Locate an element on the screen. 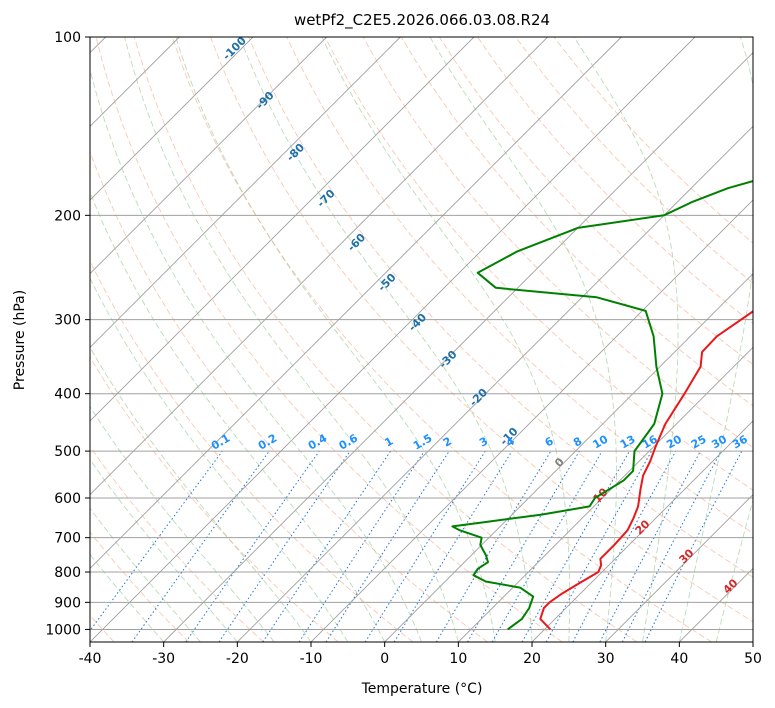  y-tick-label: 700 is located at coordinates (67, 539).